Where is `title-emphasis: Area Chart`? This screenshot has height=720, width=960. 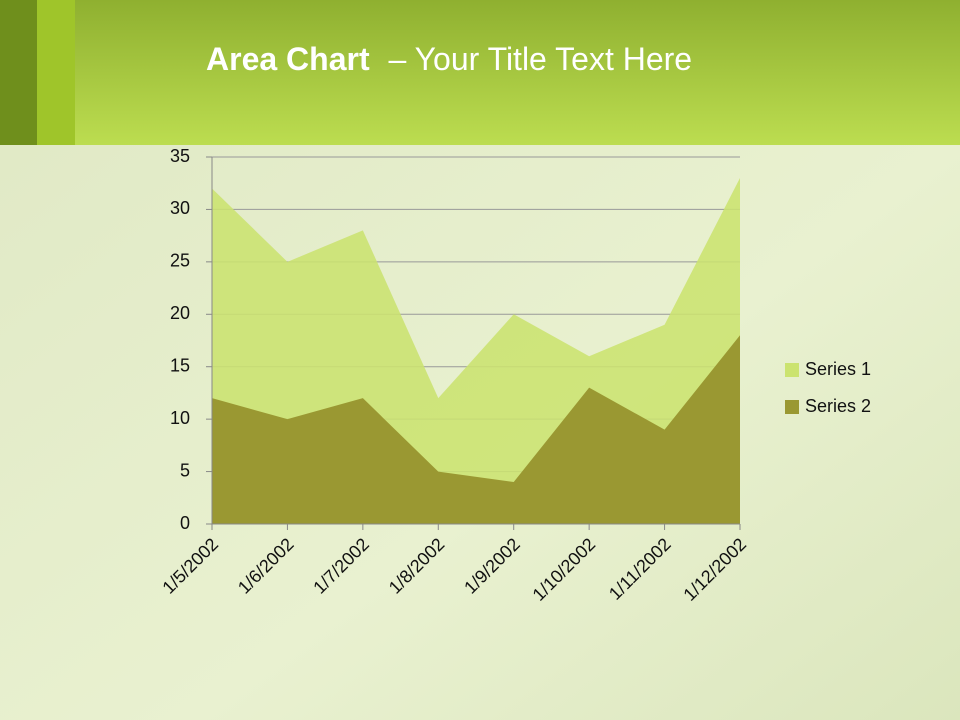 title-emphasis: Area Chart is located at coordinates (288, 59).